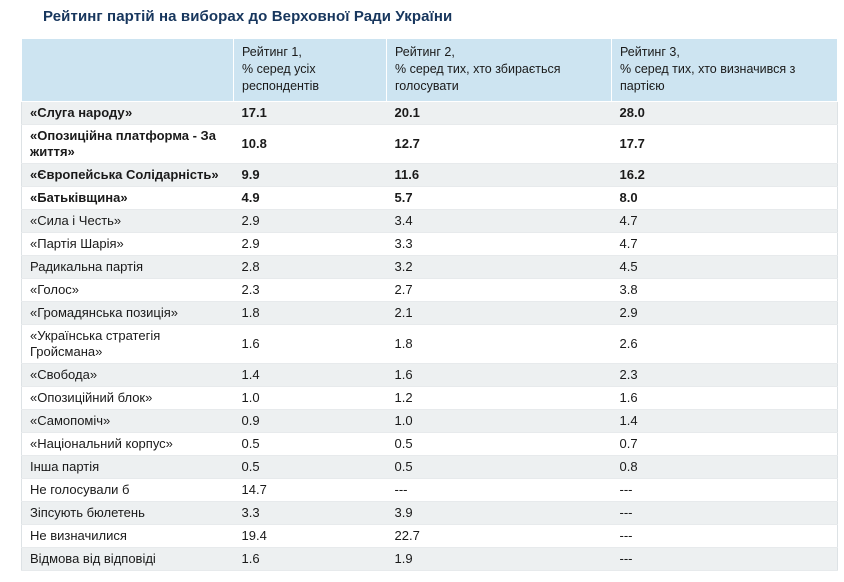 The width and height of the screenshot is (844, 582). Describe the element at coordinates (499, 144) in the screenshot. I see `rating2-value-cell: 12.7` at that location.